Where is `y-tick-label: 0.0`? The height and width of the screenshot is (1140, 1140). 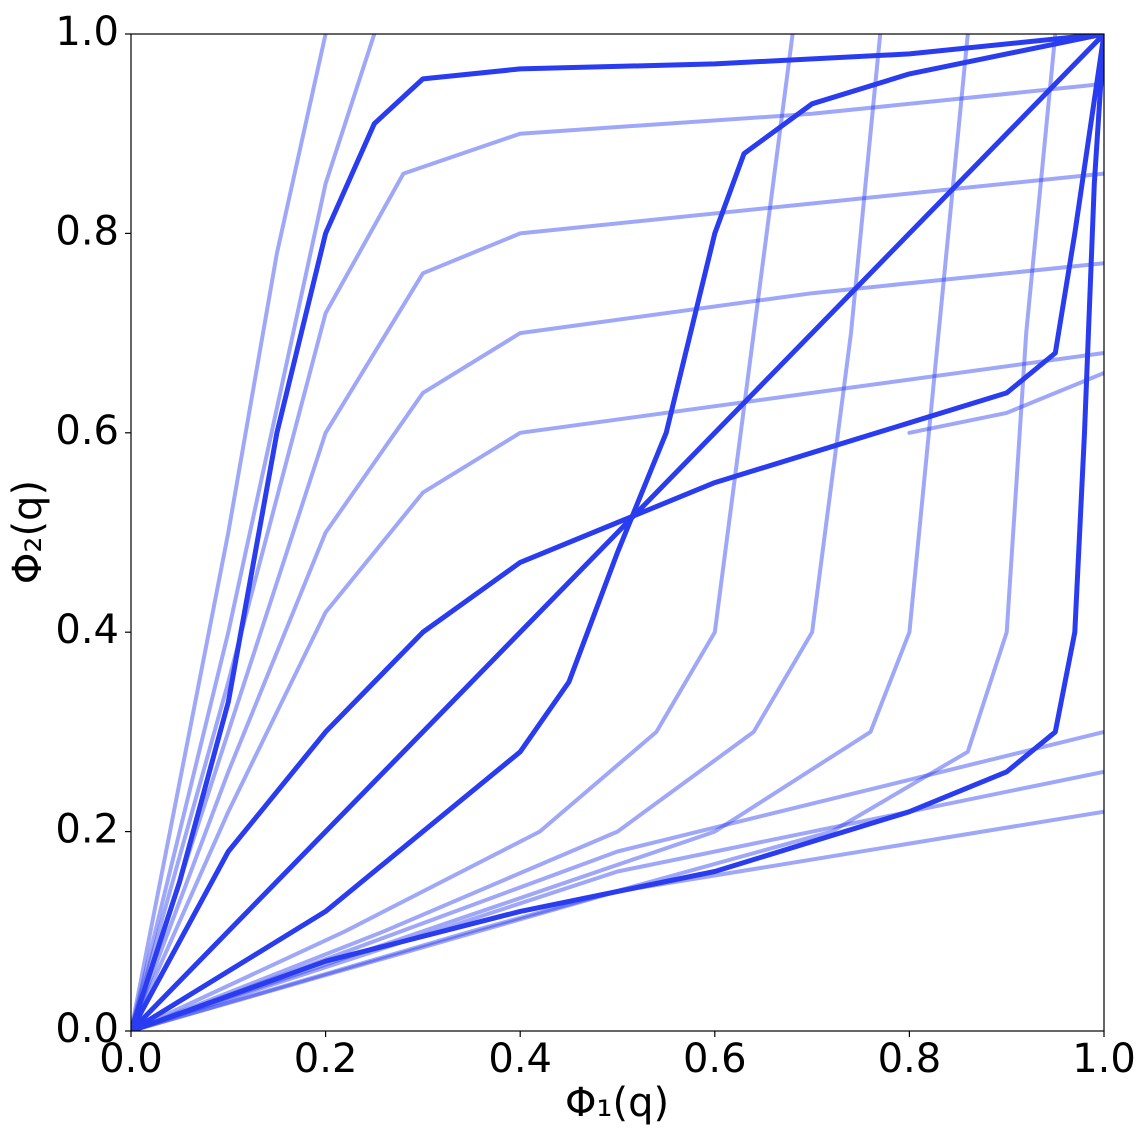
y-tick-label: 0.0 is located at coordinates (87, 1029).